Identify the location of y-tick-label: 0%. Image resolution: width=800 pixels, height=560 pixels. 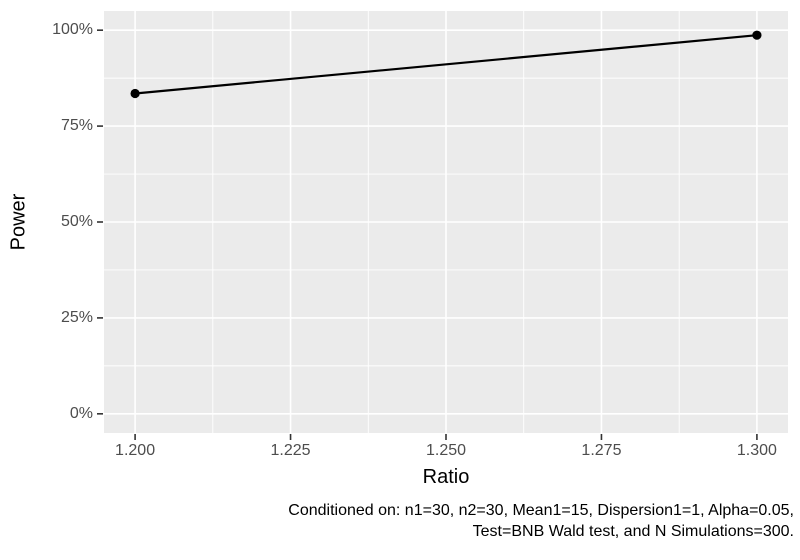
(81, 413).